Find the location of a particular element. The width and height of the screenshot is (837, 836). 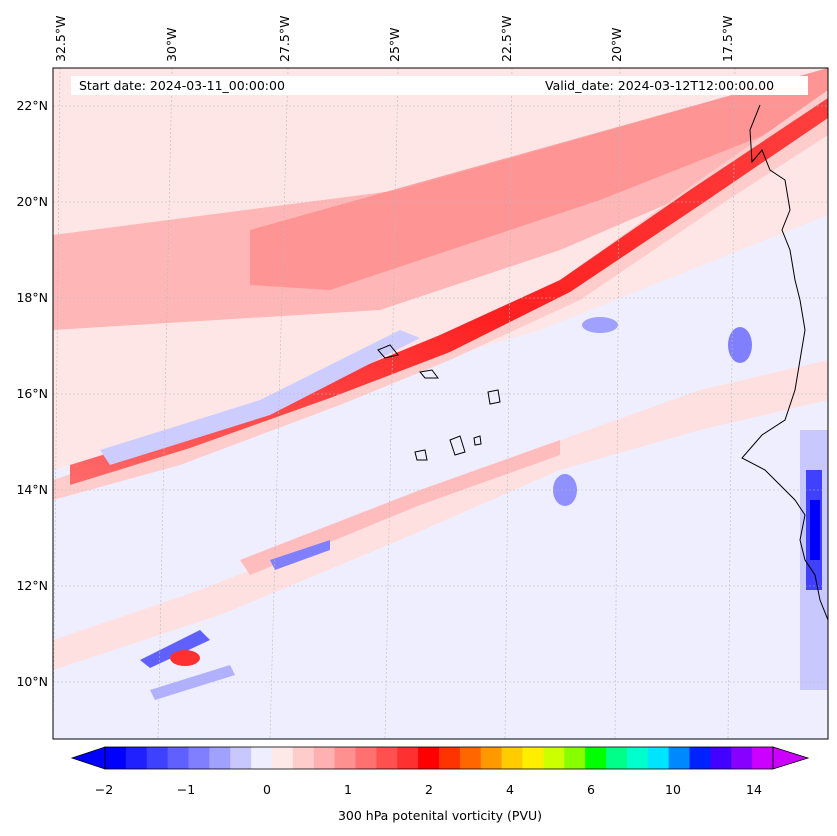

lat-label: 16°N is located at coordinates (32, 393).